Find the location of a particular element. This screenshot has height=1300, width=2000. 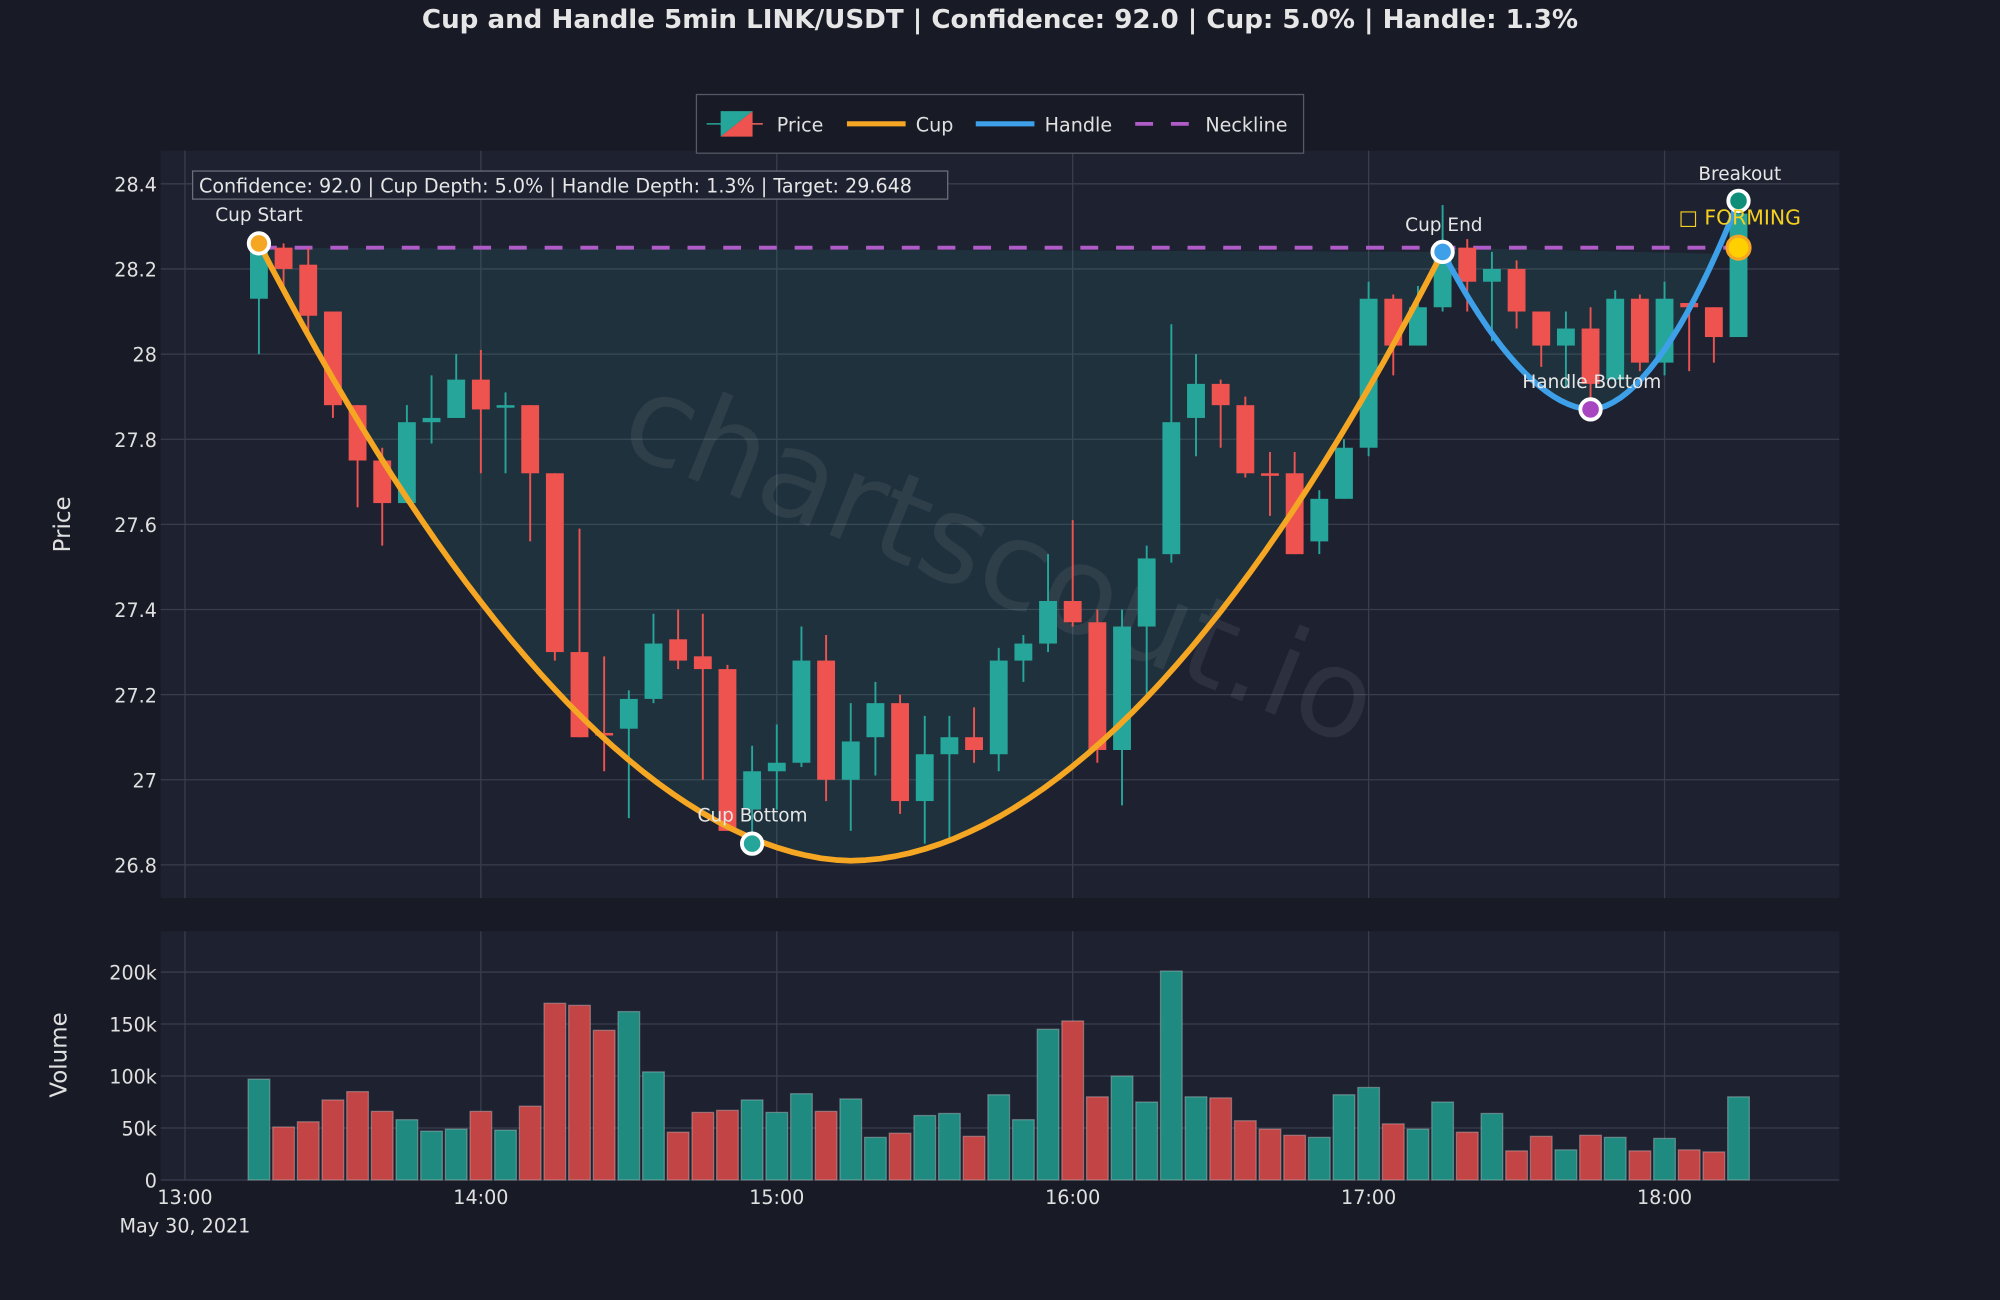

handle-bottom-marker is located at coordinates (1590, 409).